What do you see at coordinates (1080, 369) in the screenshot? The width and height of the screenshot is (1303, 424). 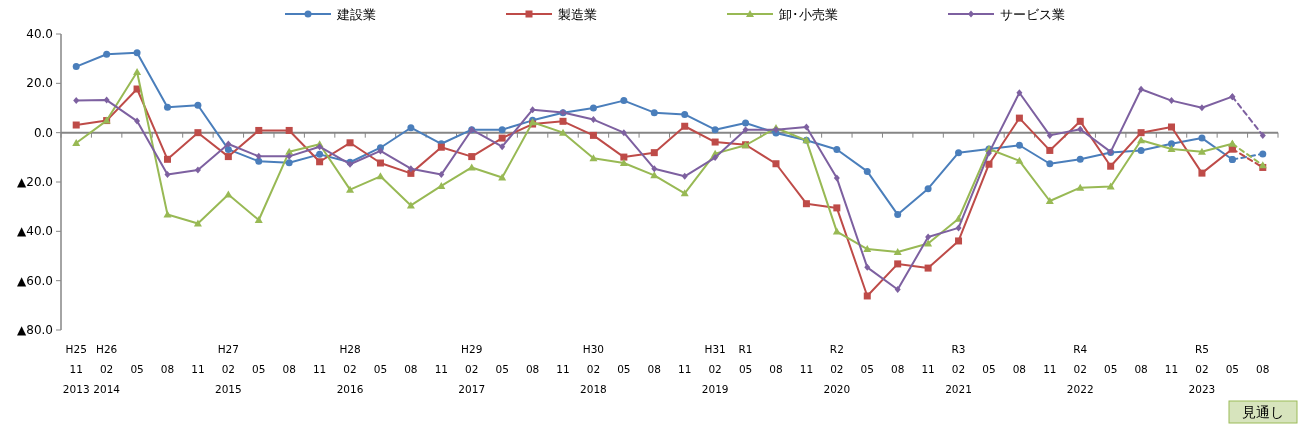 I see `x-tick-label: R4 02 2022` at bounding box center [1080, 369].